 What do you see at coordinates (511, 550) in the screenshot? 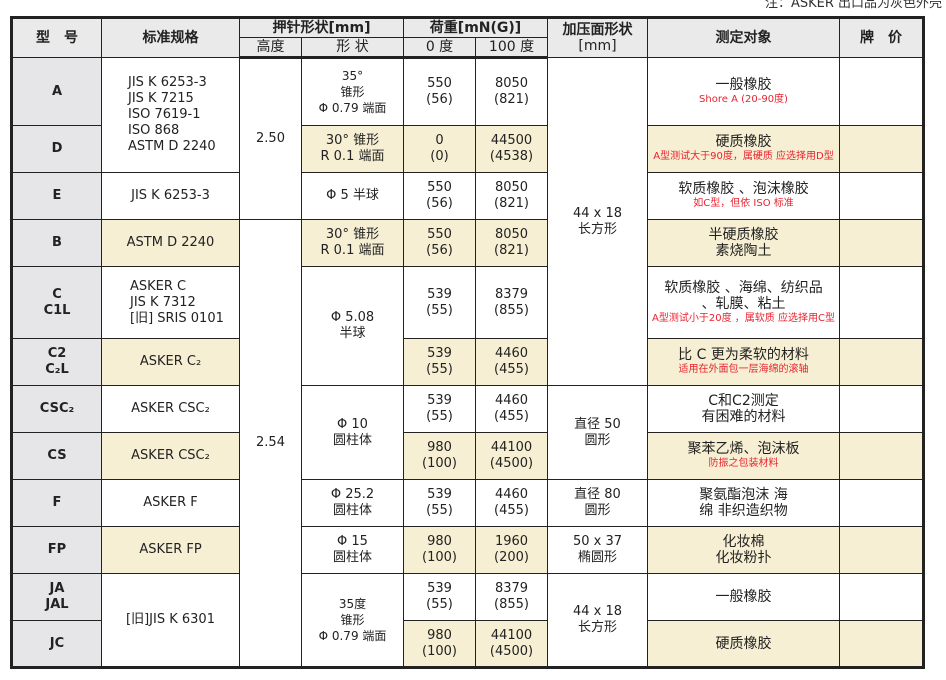
I see `load100-cell: 1960 (200)` at bounding box center [511, 550].